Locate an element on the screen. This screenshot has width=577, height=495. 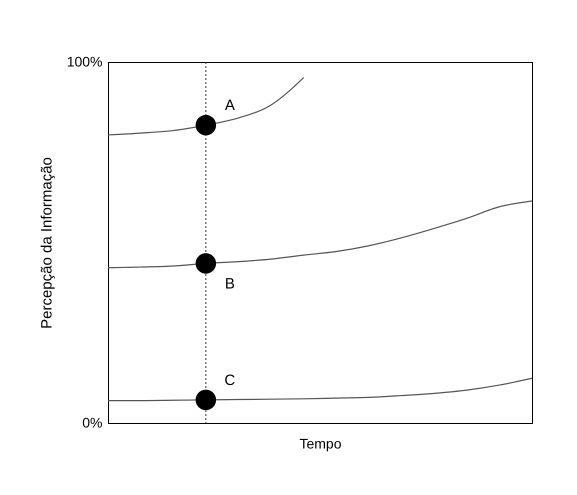
annotation: B is located at coordinates (229, 283).